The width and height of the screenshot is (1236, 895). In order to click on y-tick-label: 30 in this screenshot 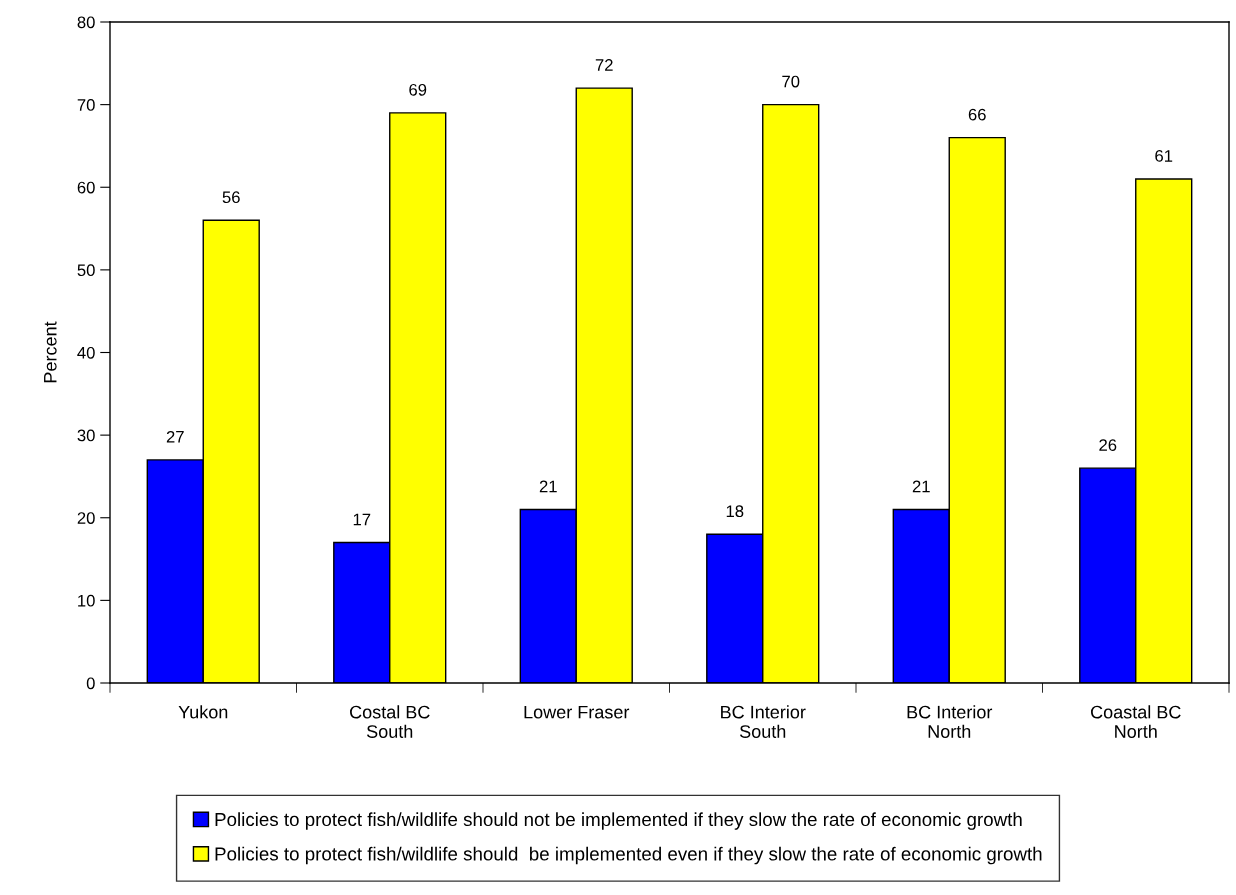, I will do `click(86, 435)`.